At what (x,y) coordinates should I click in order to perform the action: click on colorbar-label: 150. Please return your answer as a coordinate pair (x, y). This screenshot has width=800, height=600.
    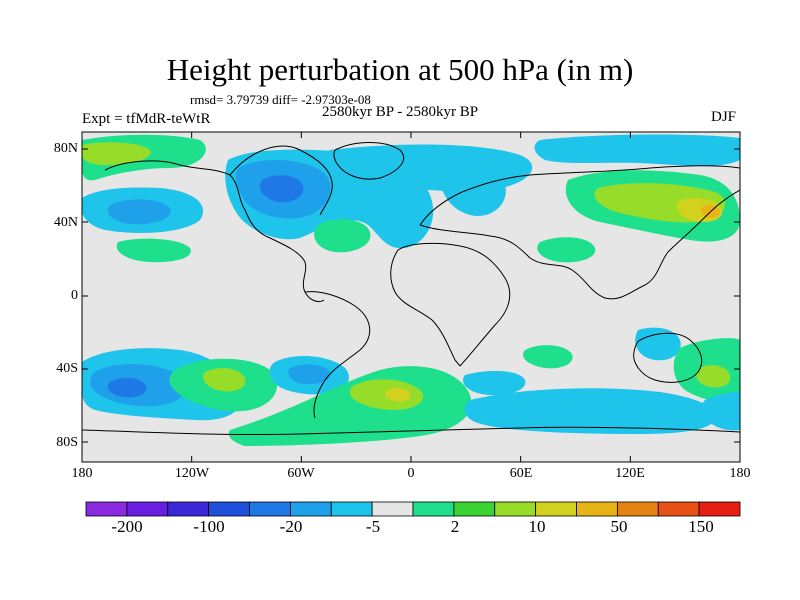
    Looking at the image, I should click on (701, 526).